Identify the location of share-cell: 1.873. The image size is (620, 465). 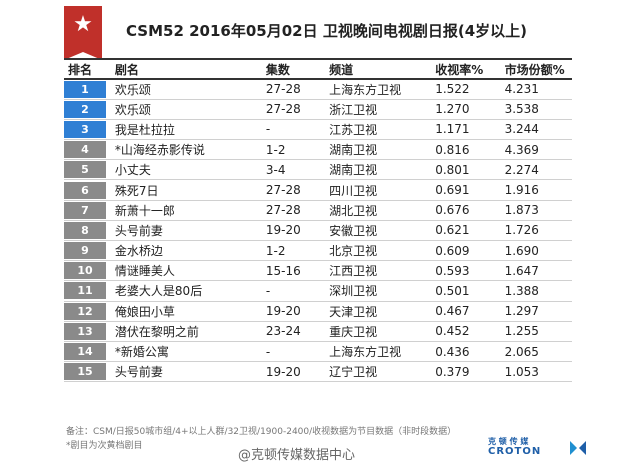
(536, 210).